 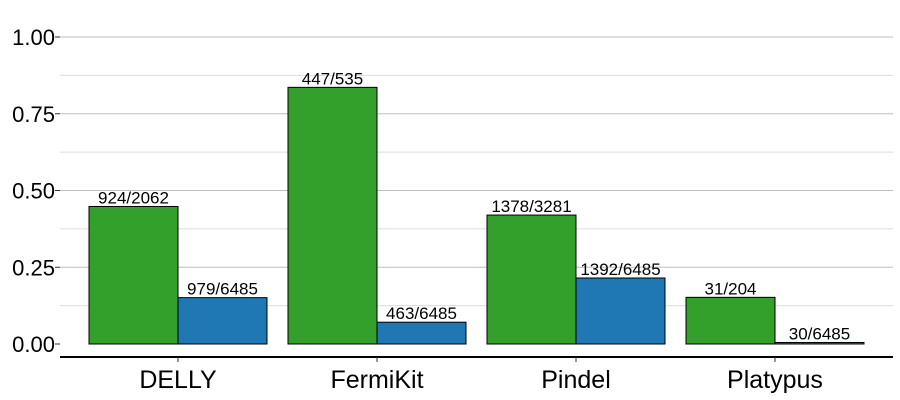 I want to click on x-axis: DELLY FermiKit Pindel Platypus, so click(x=481, y=375).